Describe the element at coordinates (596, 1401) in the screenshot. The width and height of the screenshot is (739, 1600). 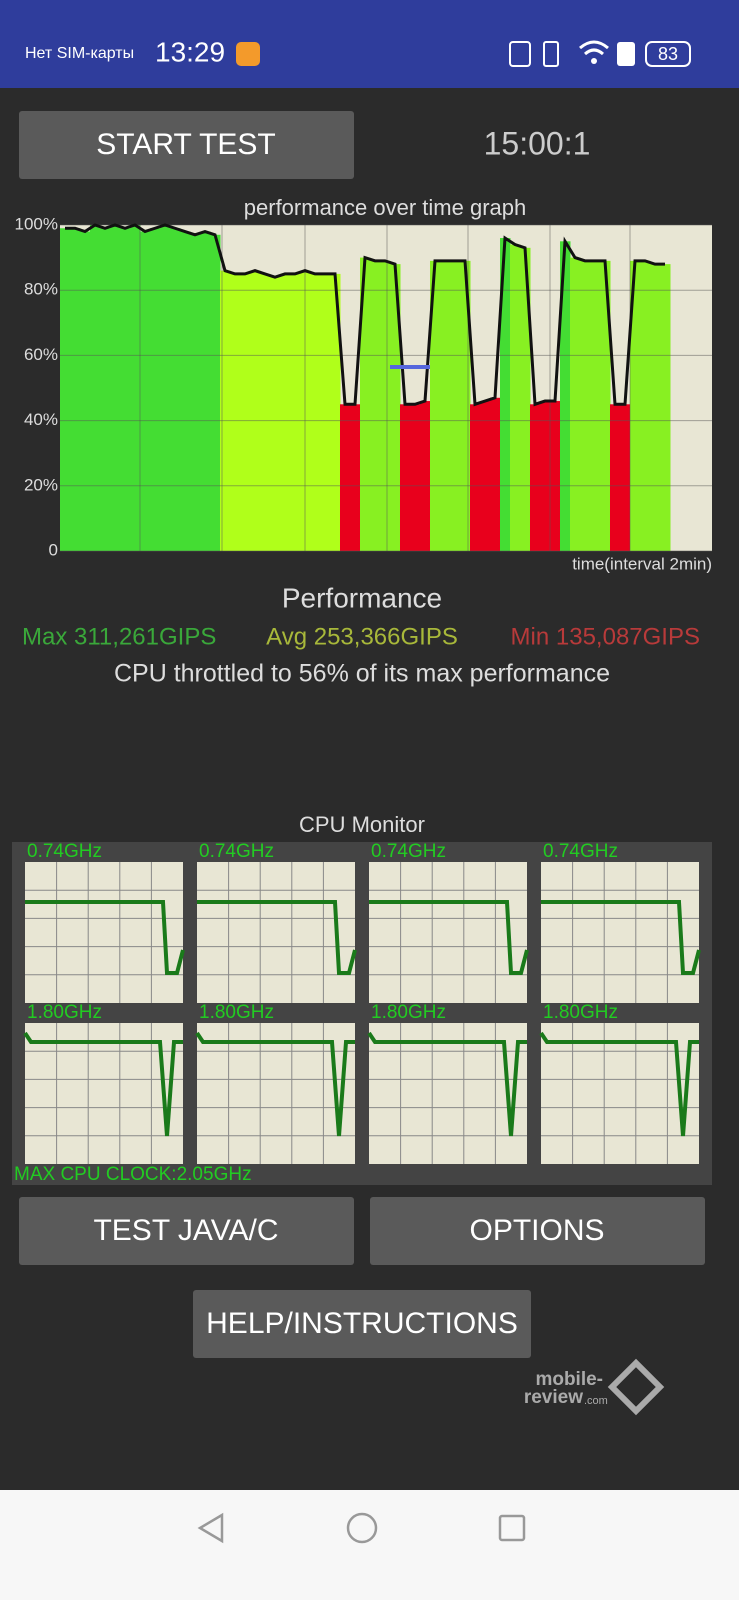
I see `watermark-suffix: .com` at that location.